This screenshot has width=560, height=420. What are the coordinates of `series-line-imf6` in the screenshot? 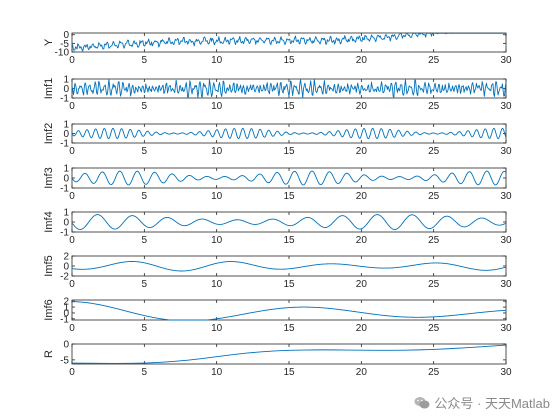 It's located at (289, 311).